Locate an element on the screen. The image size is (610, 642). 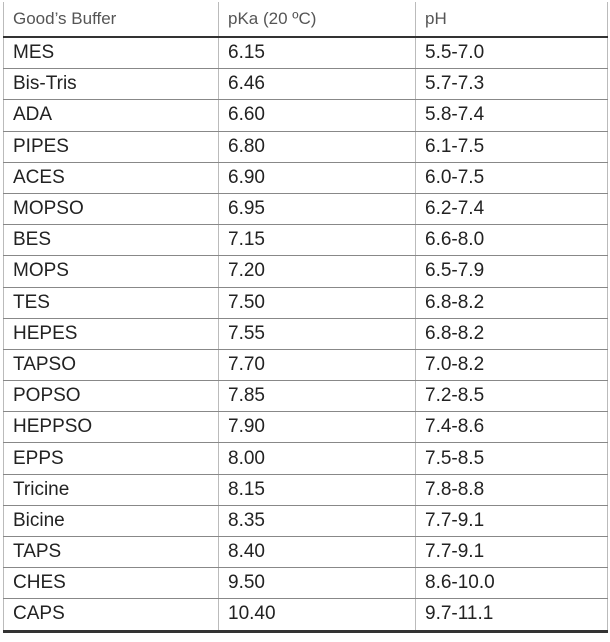
table-row: EPPS 8.00 7.5-8.5 is located at coordinates (305, 458).